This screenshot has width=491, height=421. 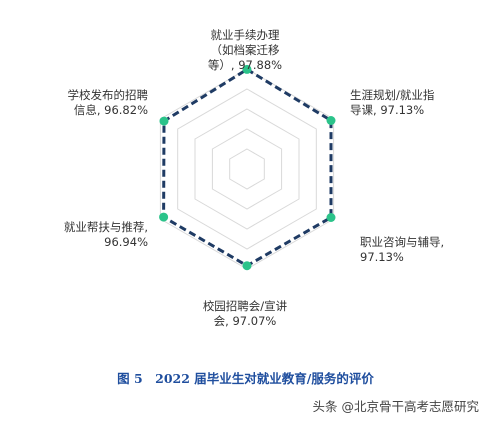 What do you see at coordinates (245, 378) in the screenshot?
I see `figure-caption: 图 5 2022 届毕业生对就业教育/服务的评价` at bounding box center [245, 378].